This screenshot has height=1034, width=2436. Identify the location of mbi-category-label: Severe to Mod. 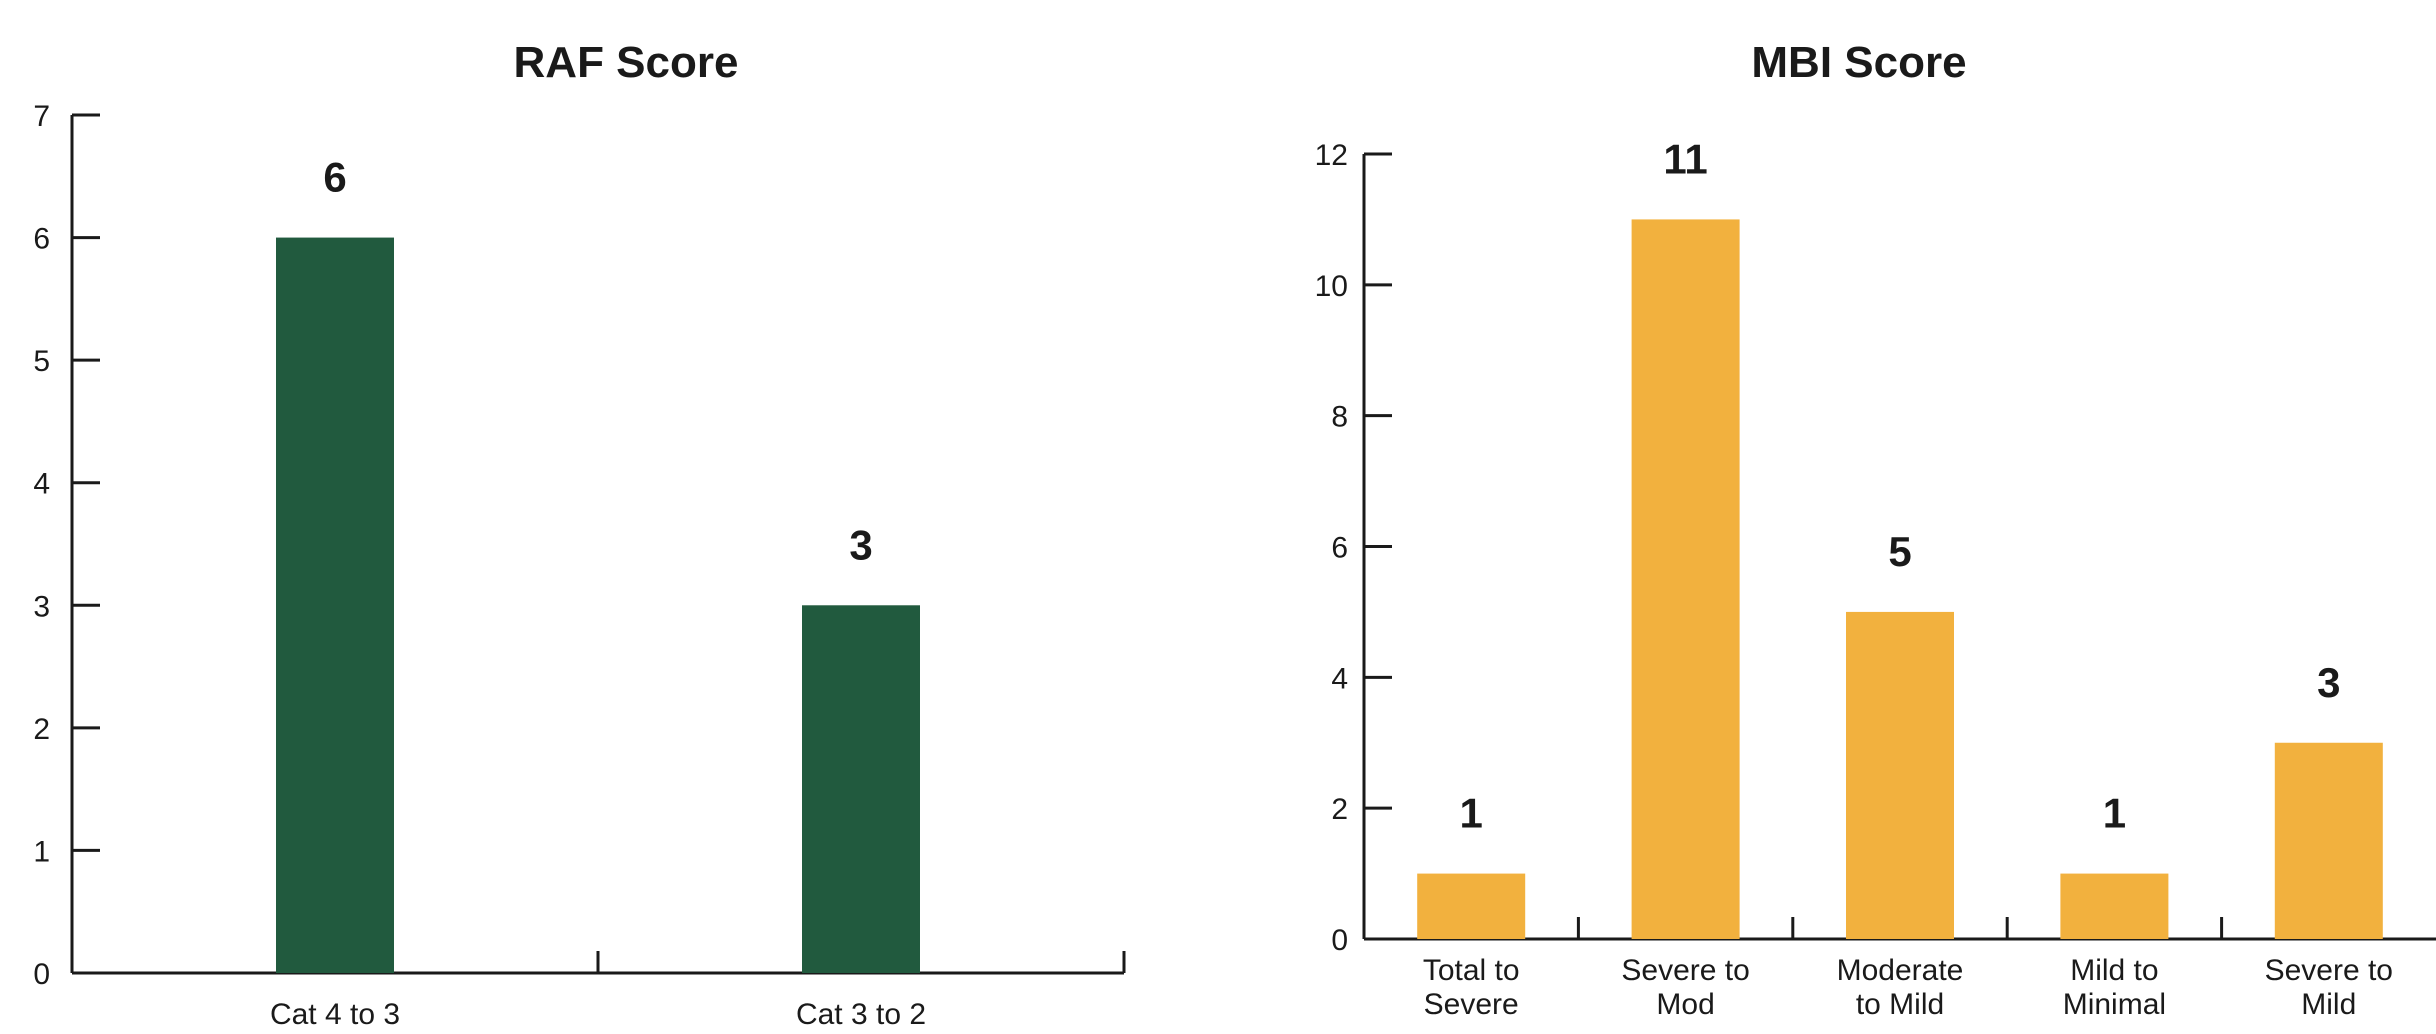
(1685, 987).